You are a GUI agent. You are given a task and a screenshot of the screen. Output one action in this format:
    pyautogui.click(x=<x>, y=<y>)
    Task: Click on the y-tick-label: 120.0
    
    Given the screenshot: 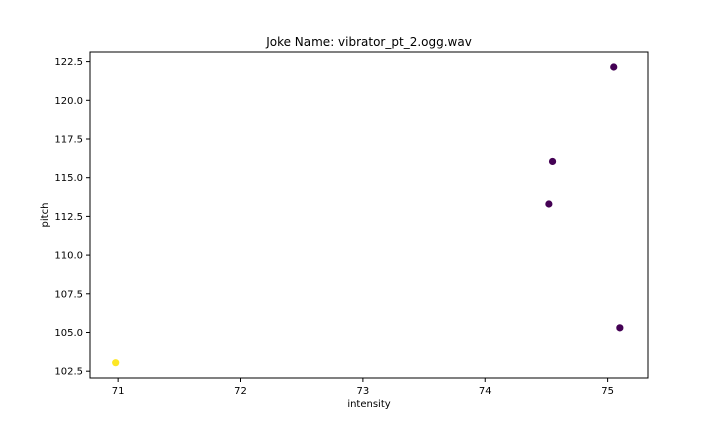 What is the action you would take?
    pyautogui.click(x=68, y=101)
    